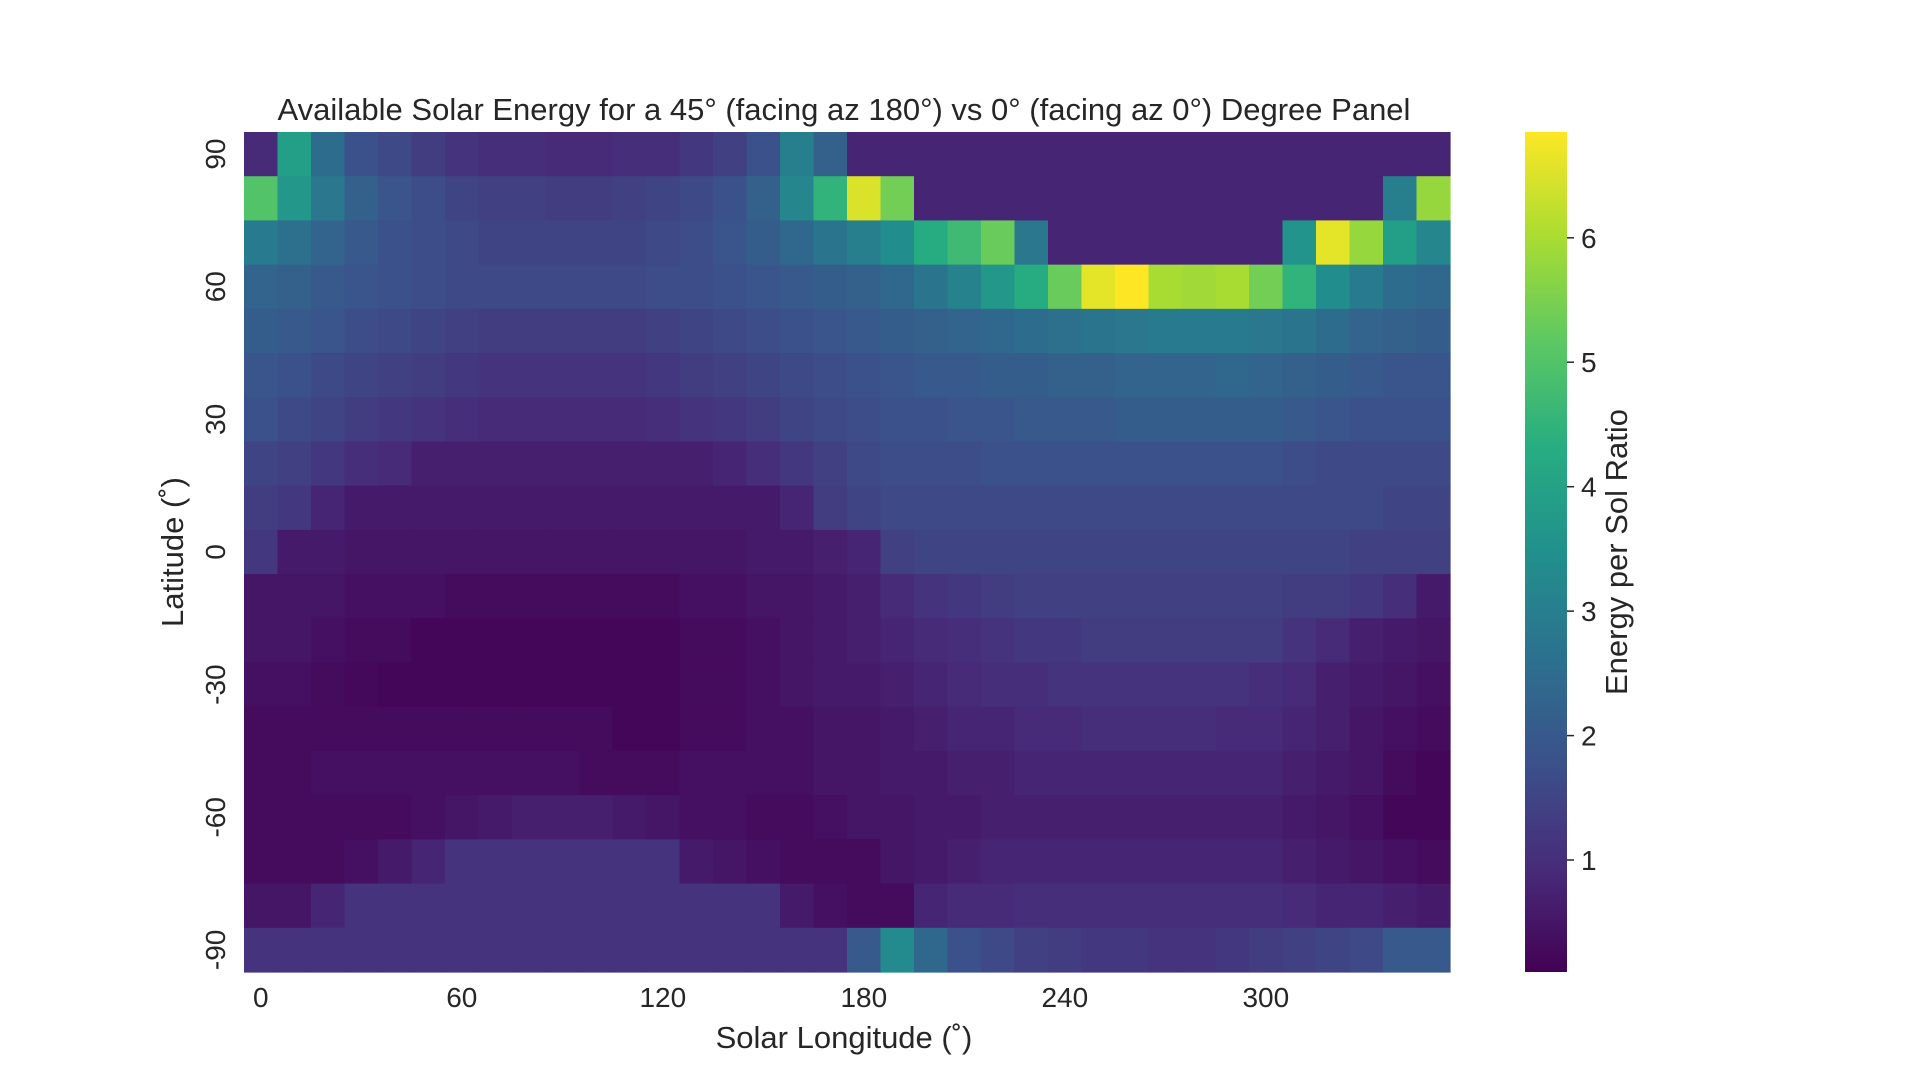  Describe the element at coordinates (215, 555) in the screenshot. I see `y-tick-labels: 90 60 30 0 -30 -60 -90` at that location.